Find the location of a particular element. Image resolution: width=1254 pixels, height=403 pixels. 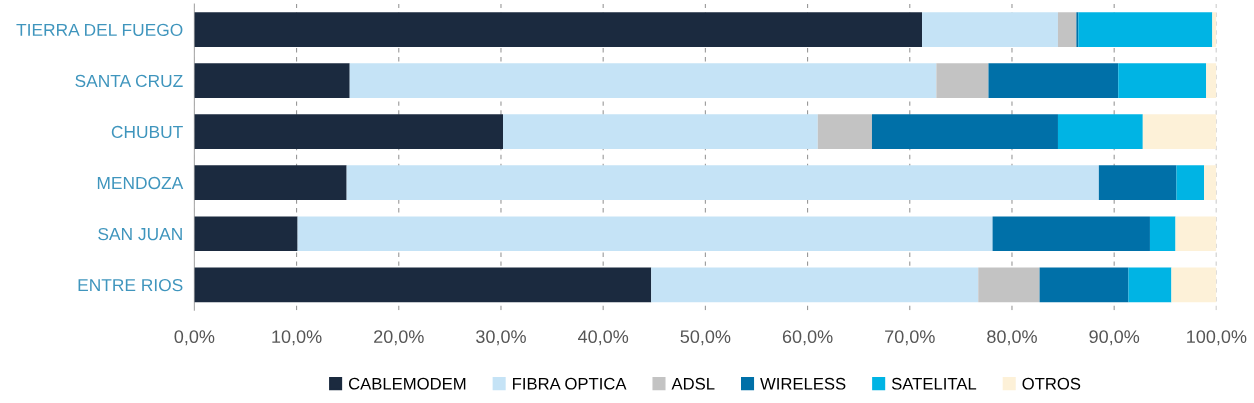

x-tick-label: 100,0% is located at coordinates (1217, 338).